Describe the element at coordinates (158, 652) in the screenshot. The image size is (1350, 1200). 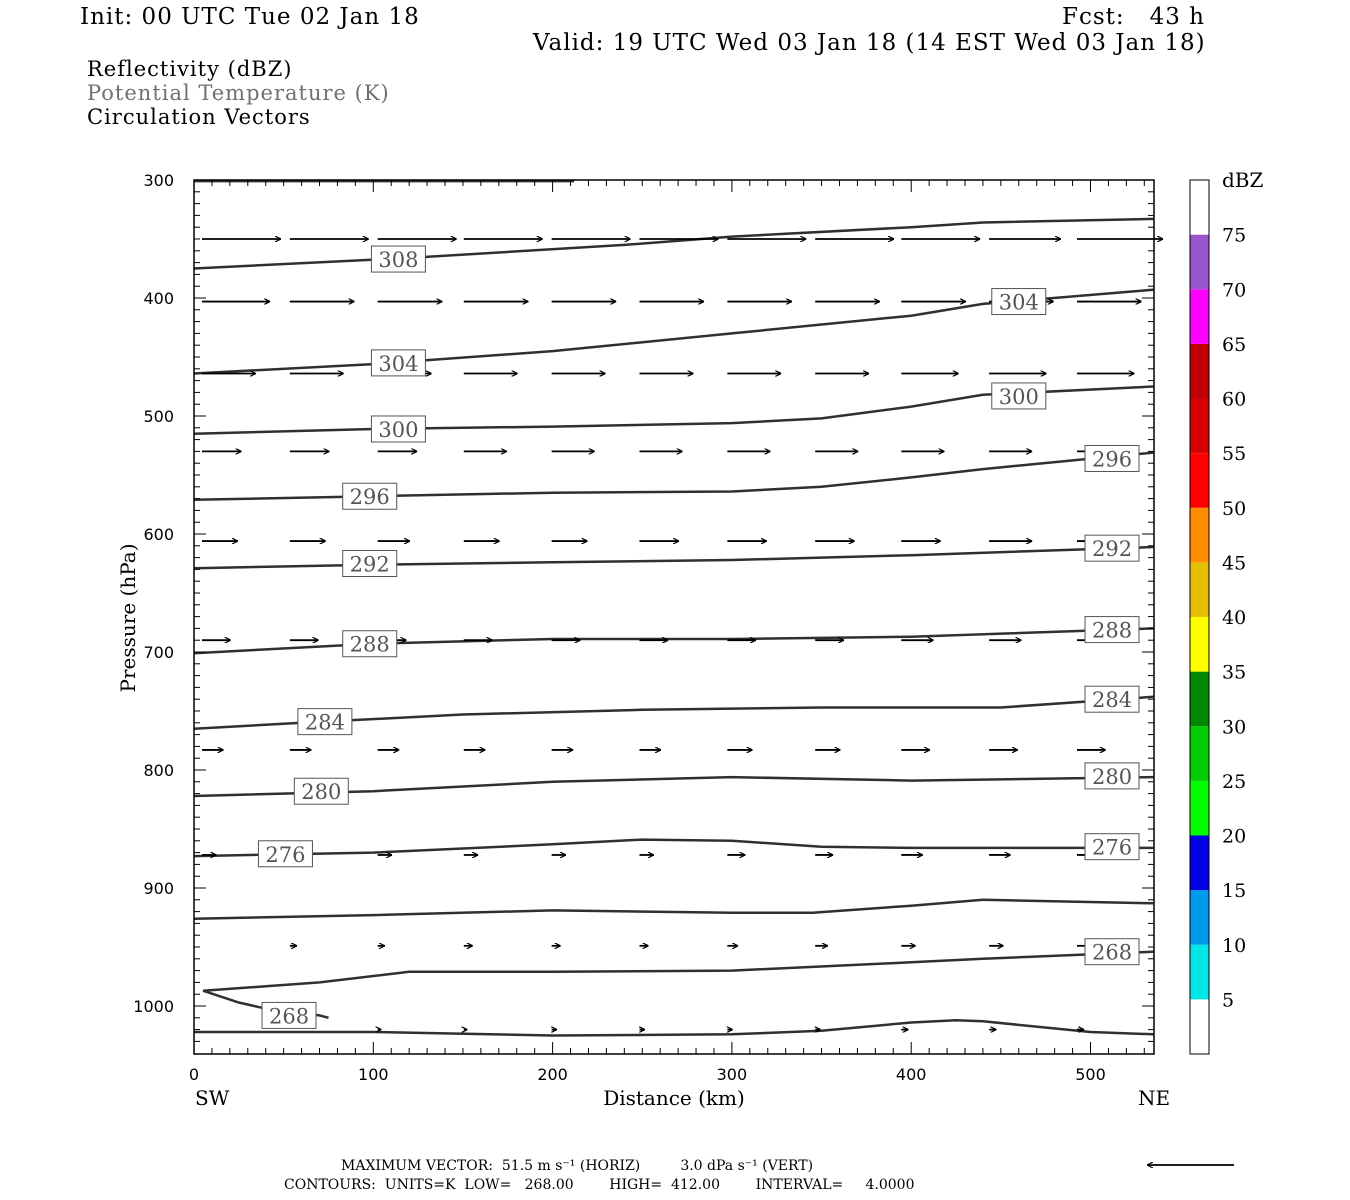
I see `y-tick-label: 700` at that location.